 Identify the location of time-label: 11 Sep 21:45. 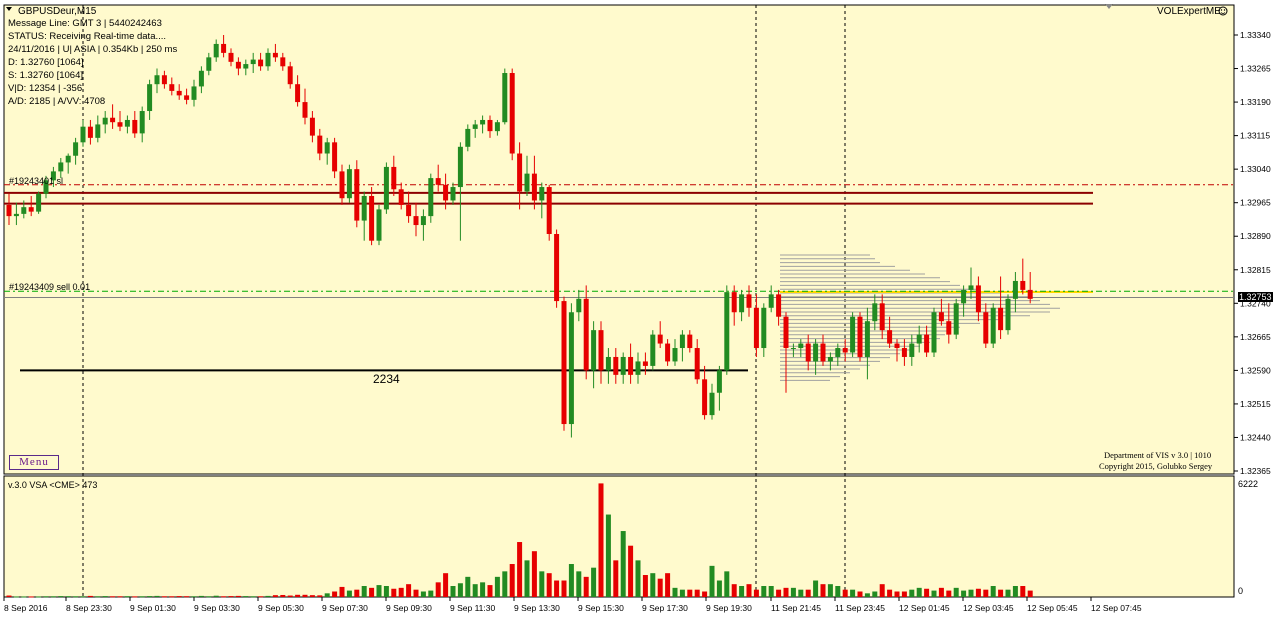
(796, 608).